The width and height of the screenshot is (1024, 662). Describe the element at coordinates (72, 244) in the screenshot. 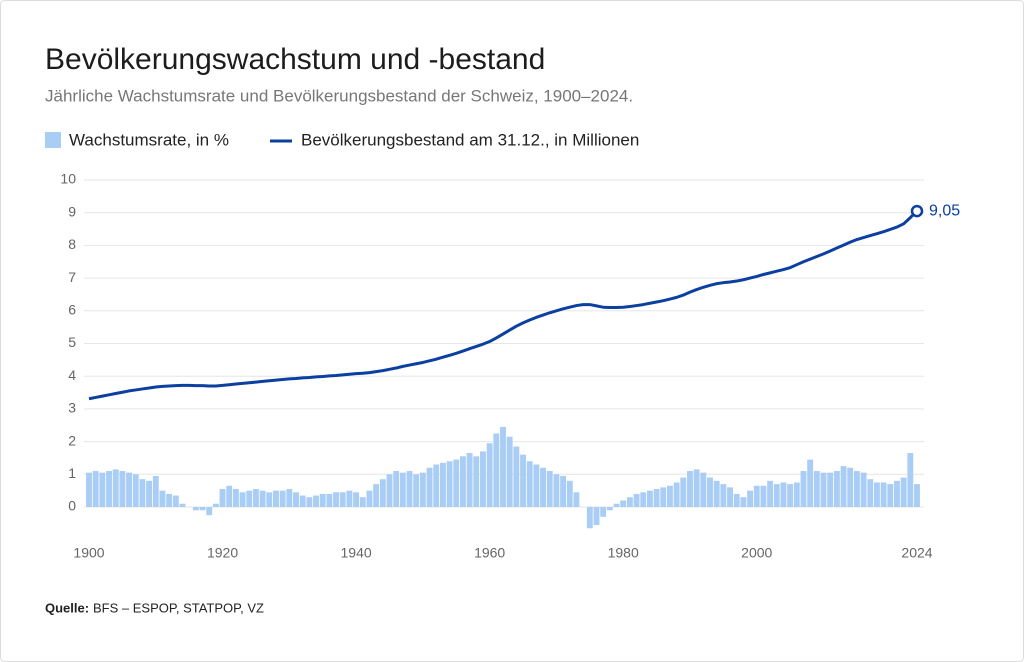

I see `y-tick-label: 8` at that location.